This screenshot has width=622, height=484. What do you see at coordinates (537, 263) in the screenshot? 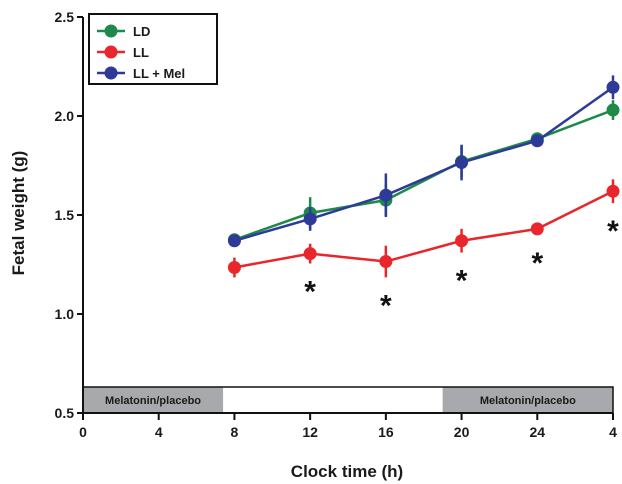
I see `significance-star-3: *` at bounding box center [537, 263].